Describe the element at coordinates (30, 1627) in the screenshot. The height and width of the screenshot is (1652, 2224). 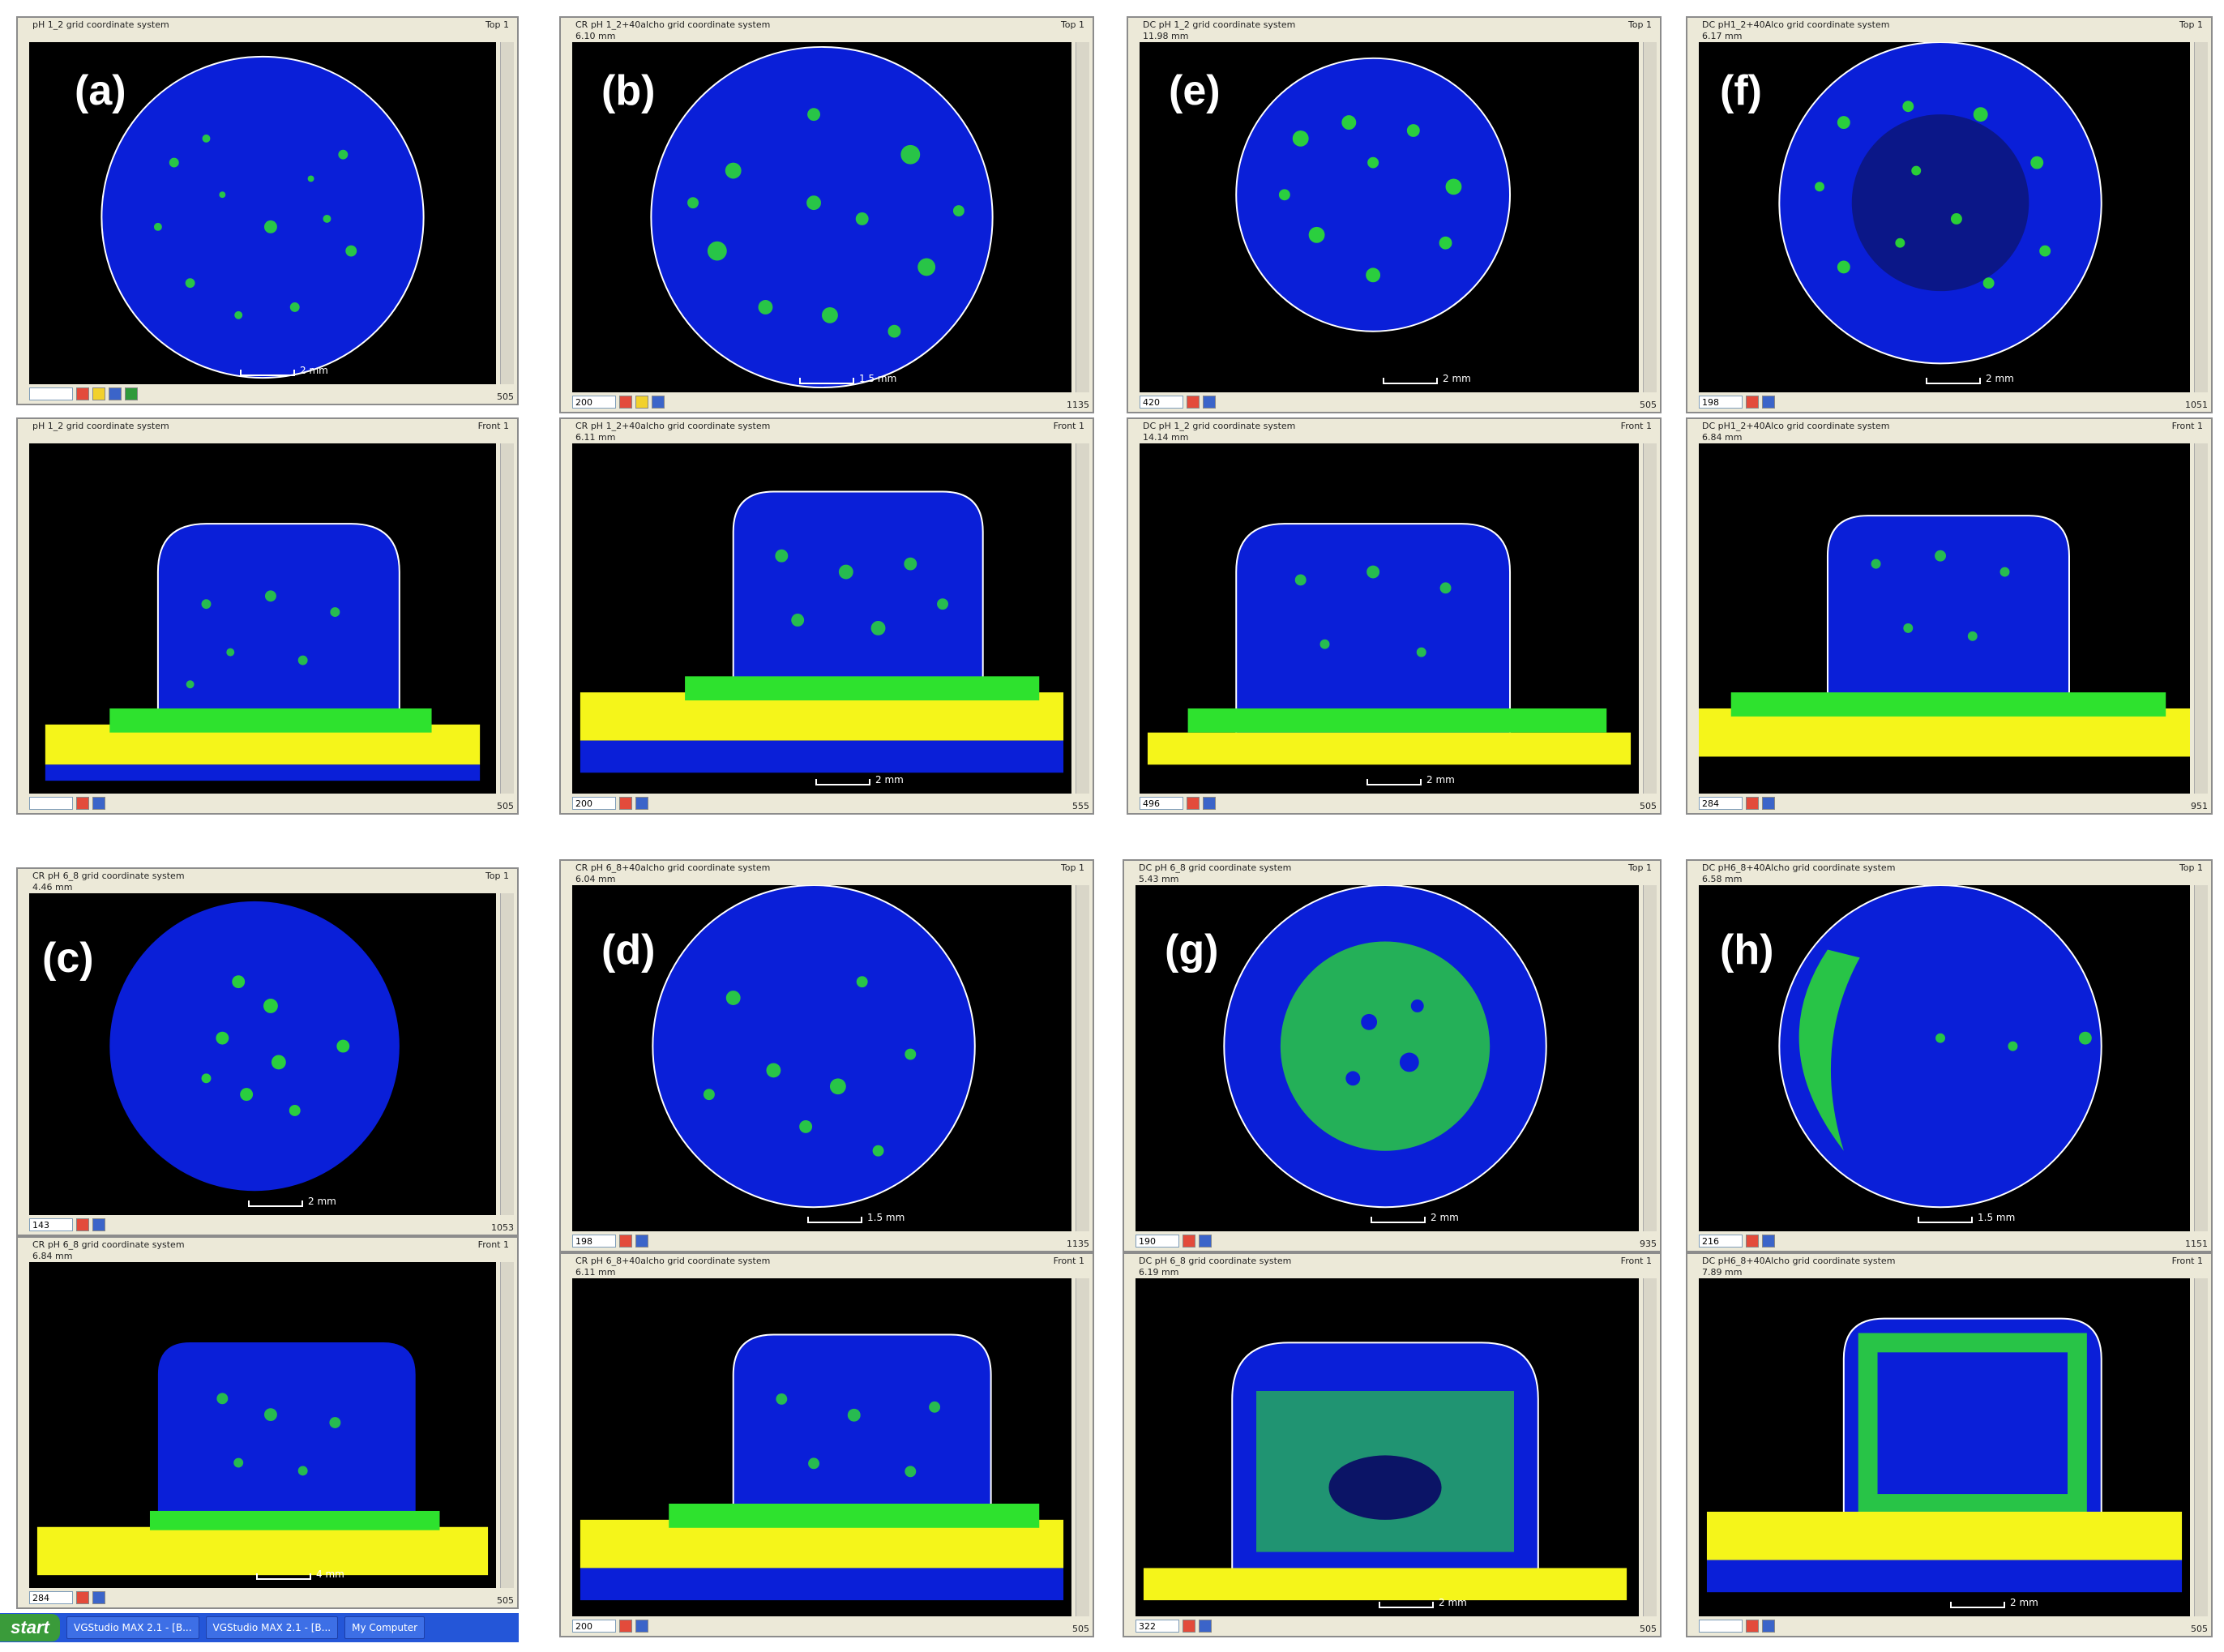
I see `start-button: start` at that location.